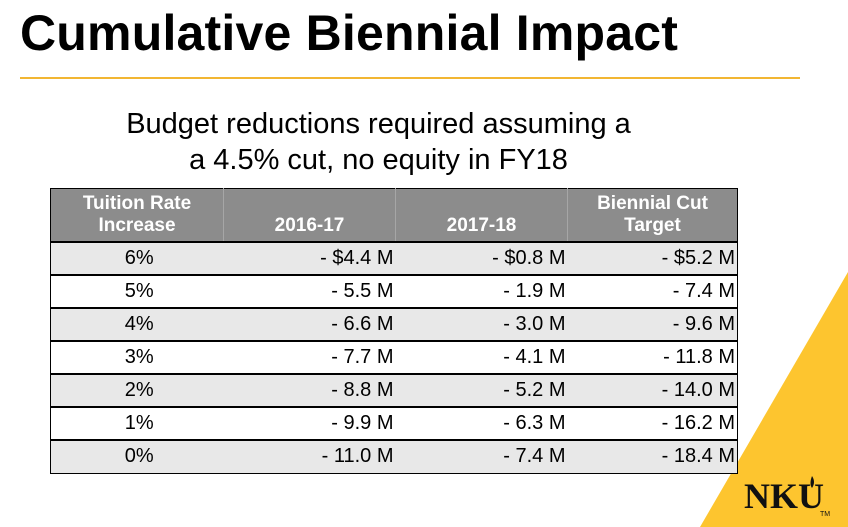  I want to click on cell-2016-17: - 8.8 M, so click(309, 390).